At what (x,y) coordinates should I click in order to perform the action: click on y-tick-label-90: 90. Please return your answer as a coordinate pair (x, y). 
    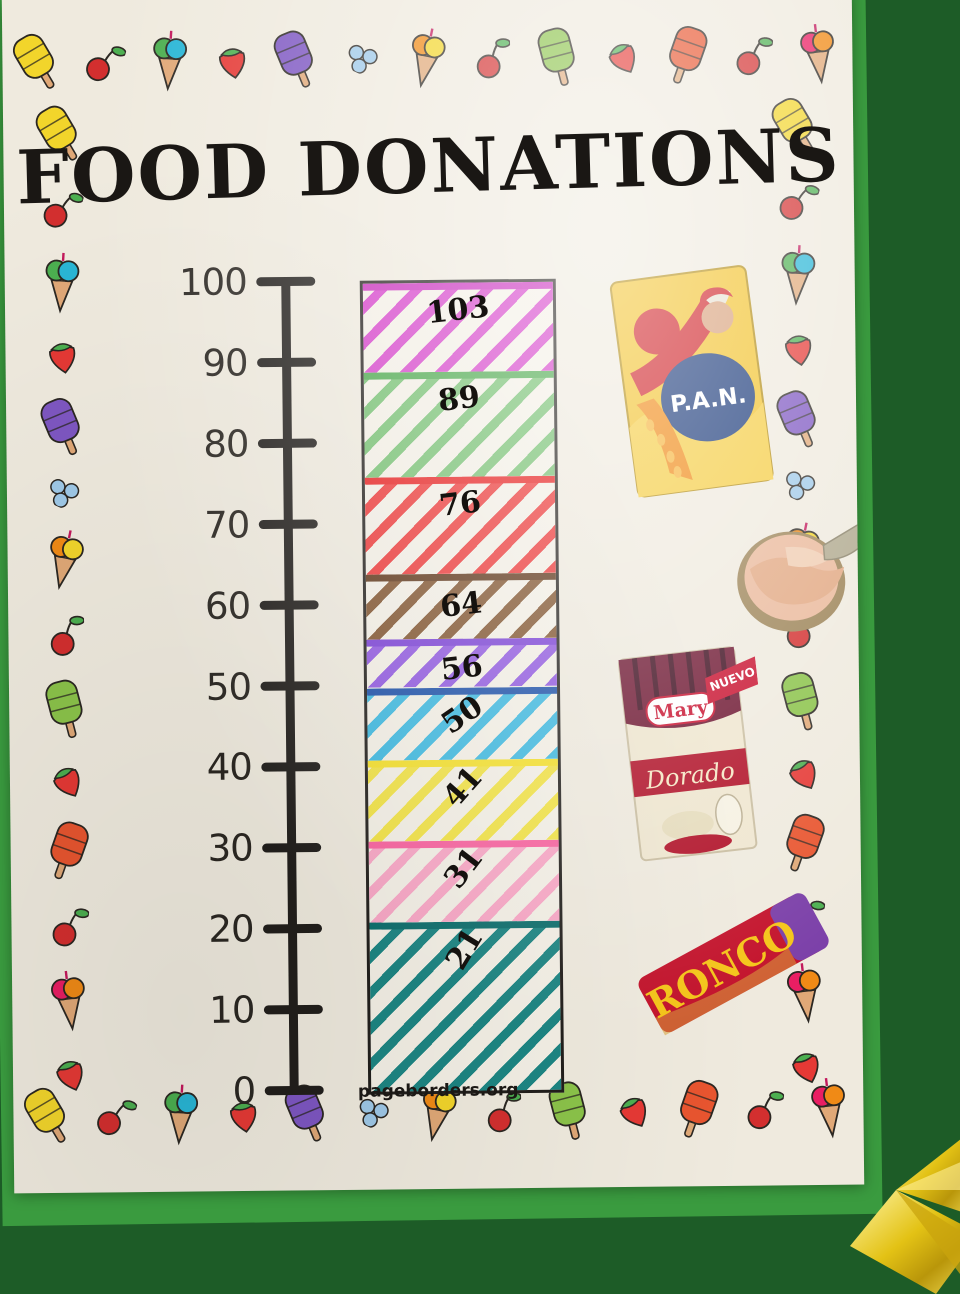
    Looking at the image, I should click on (225, 363).